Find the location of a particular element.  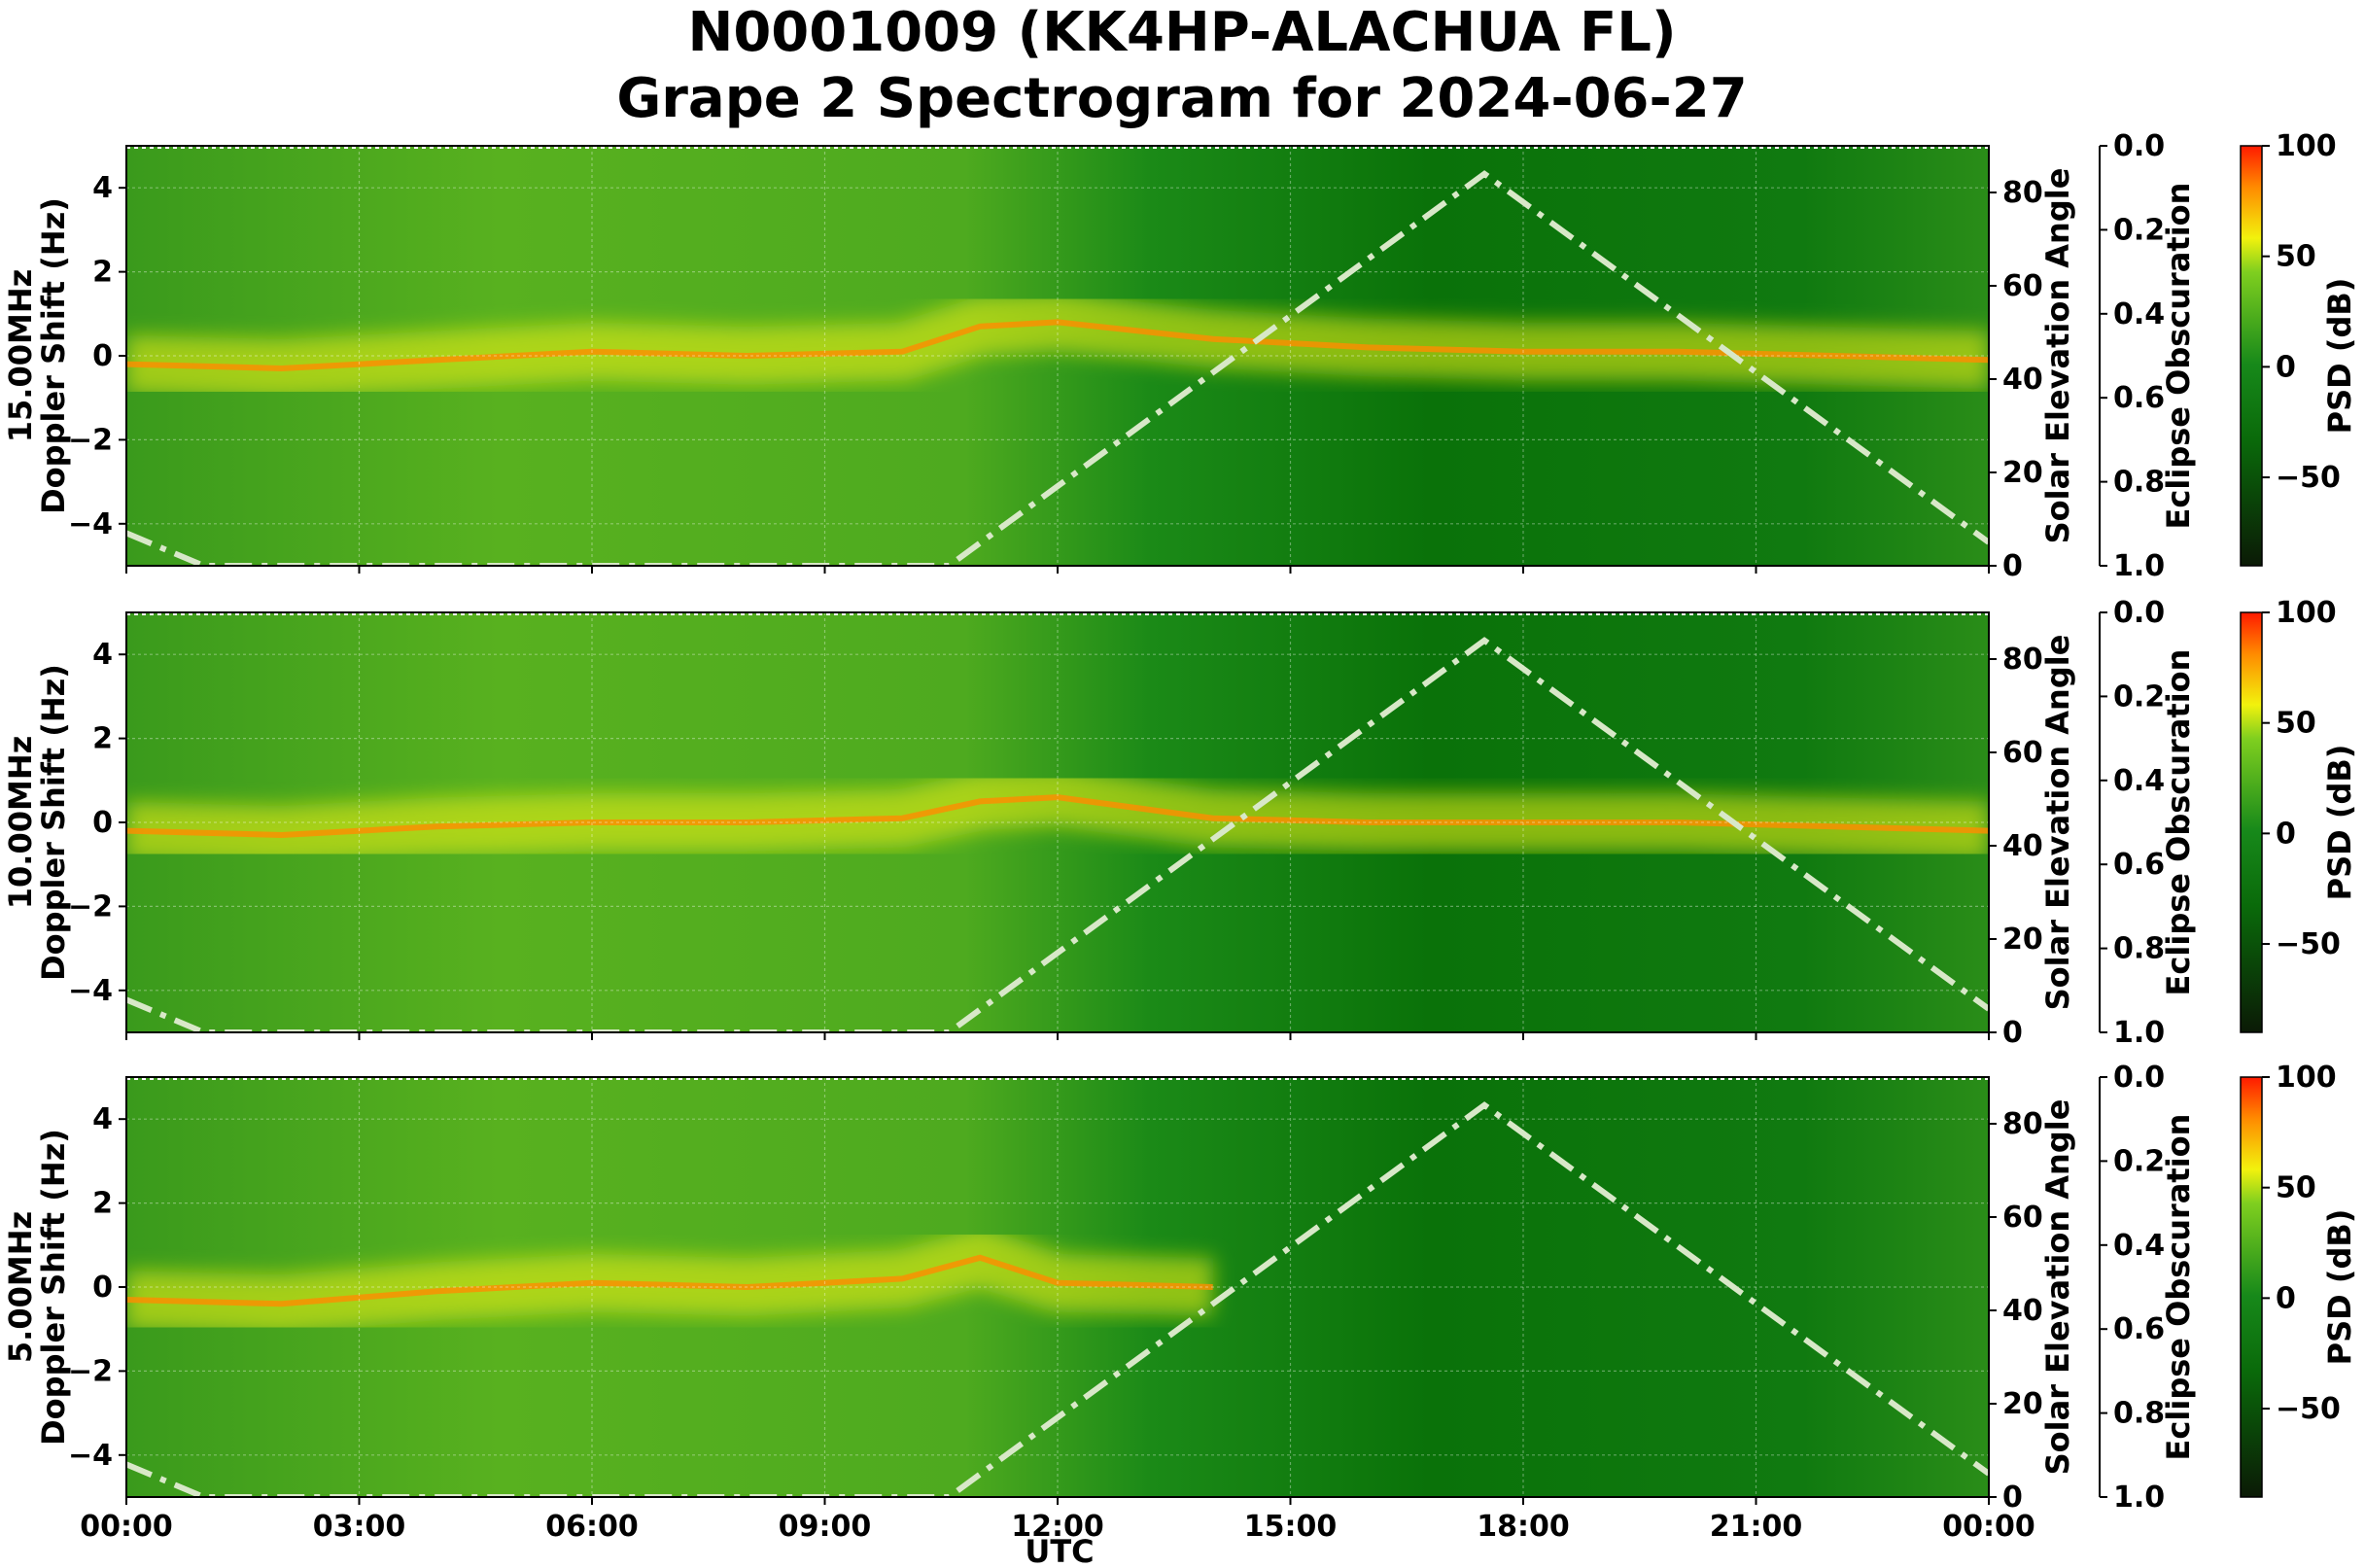

x-tick-label: 00:00 is located at coordinates (1988, 1527).